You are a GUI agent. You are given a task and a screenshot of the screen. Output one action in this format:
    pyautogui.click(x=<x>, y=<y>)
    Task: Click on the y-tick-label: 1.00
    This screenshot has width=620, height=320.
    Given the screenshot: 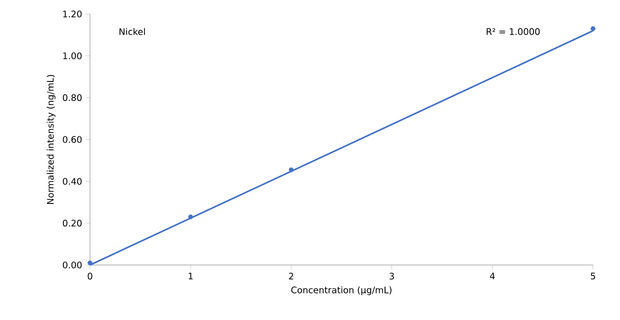 What is the action you would take?
    pyautogui.click(x=72, y=56)
    